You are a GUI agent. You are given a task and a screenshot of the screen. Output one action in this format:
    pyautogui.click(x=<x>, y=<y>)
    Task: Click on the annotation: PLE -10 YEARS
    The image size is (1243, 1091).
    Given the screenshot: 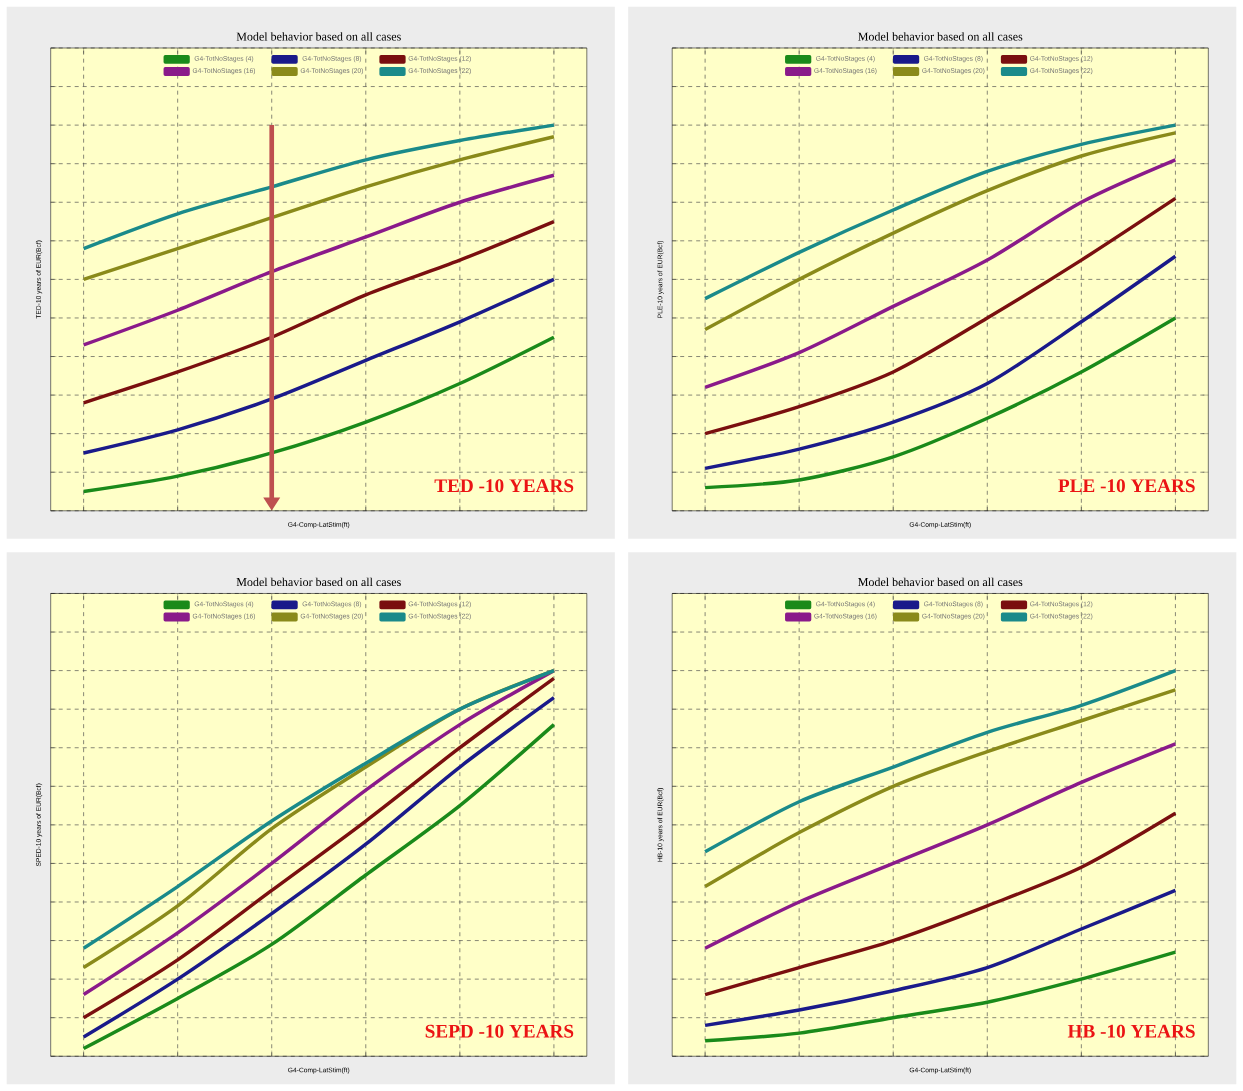 What is the action you would take?
    pyautogui.click(x=1126, y=486)
    